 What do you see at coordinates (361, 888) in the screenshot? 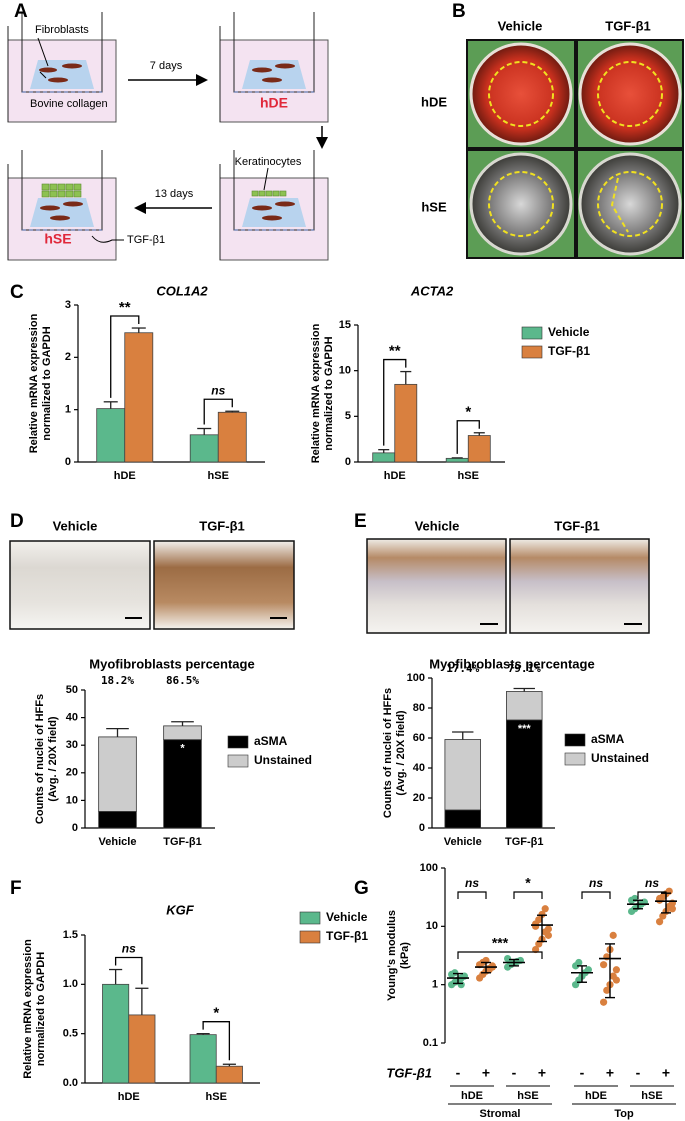
I see `panel-label: G` at bounding box center [361, 888].